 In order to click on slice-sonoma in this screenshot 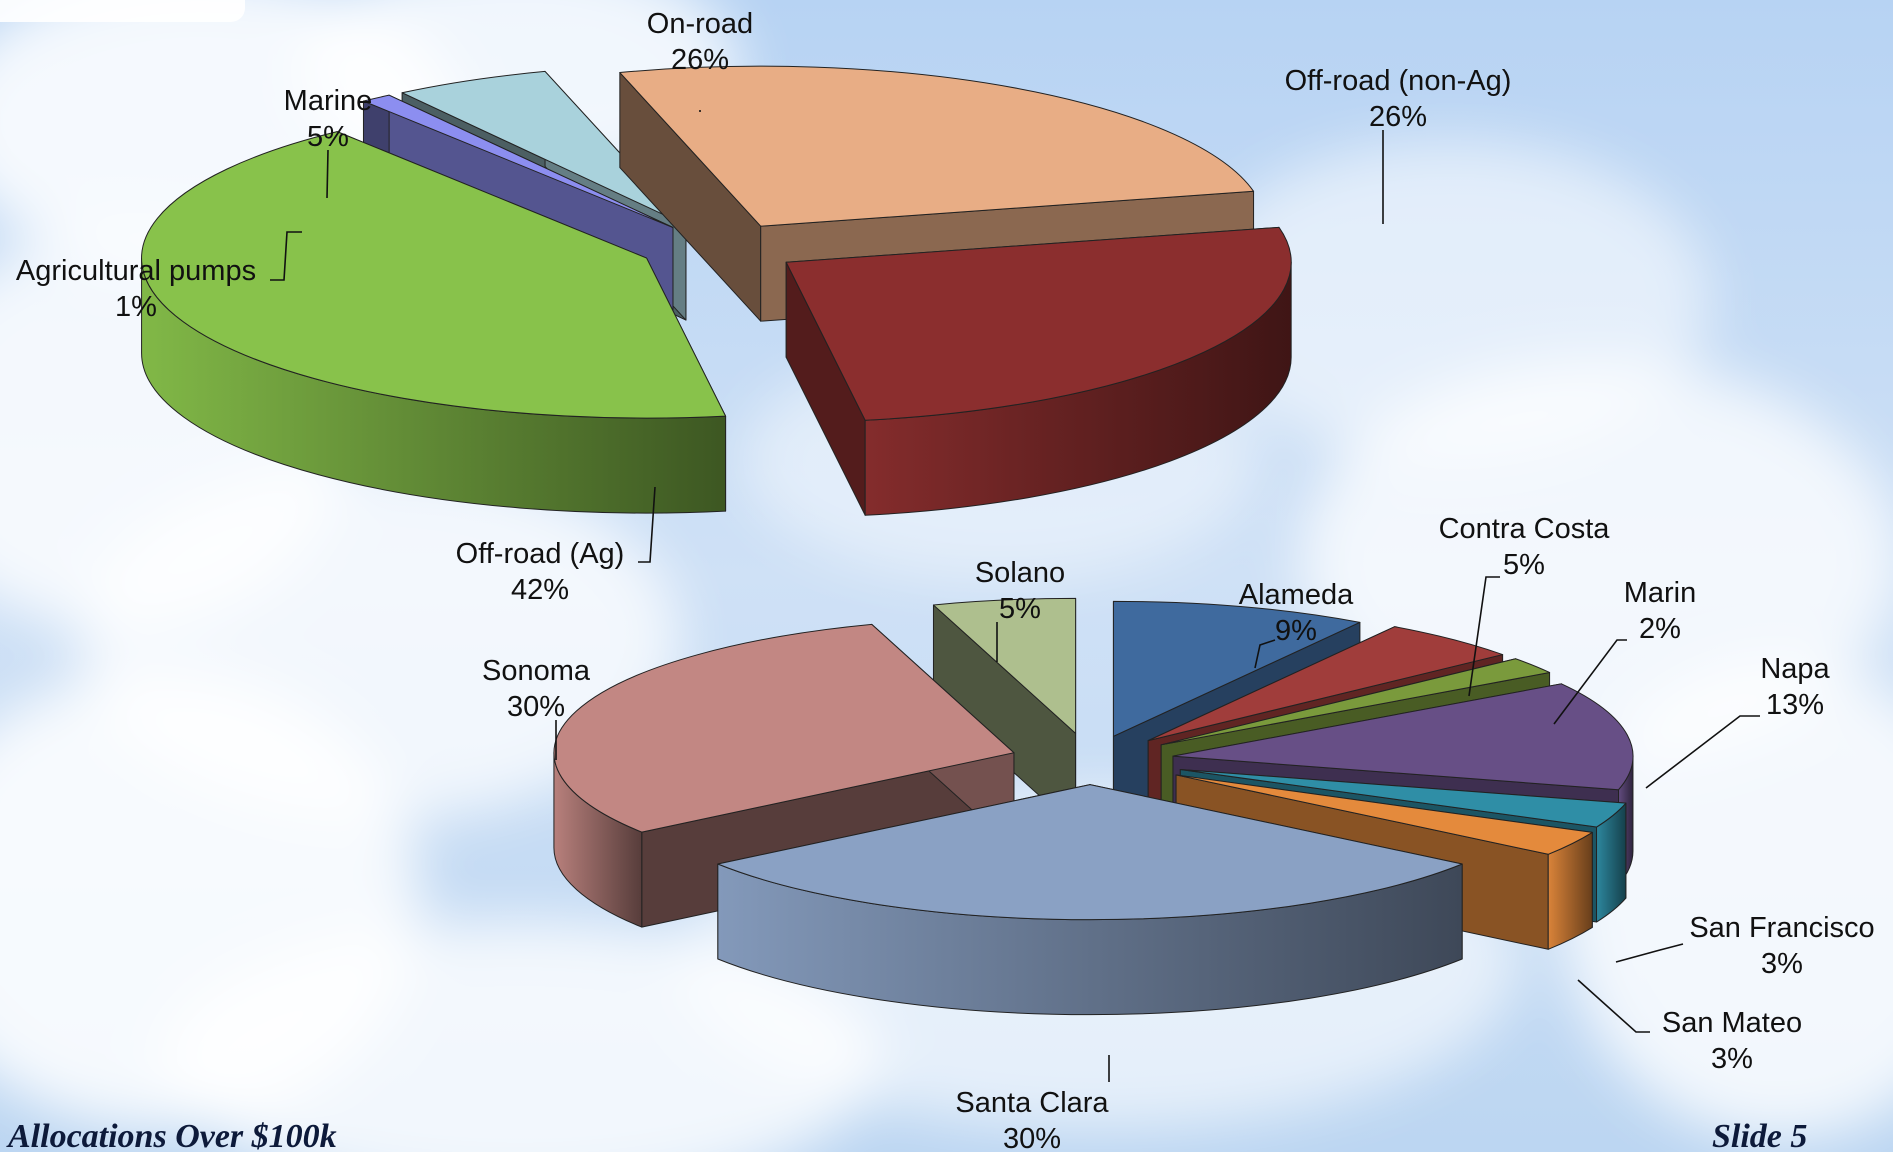, I will do `click(784, 775)`.